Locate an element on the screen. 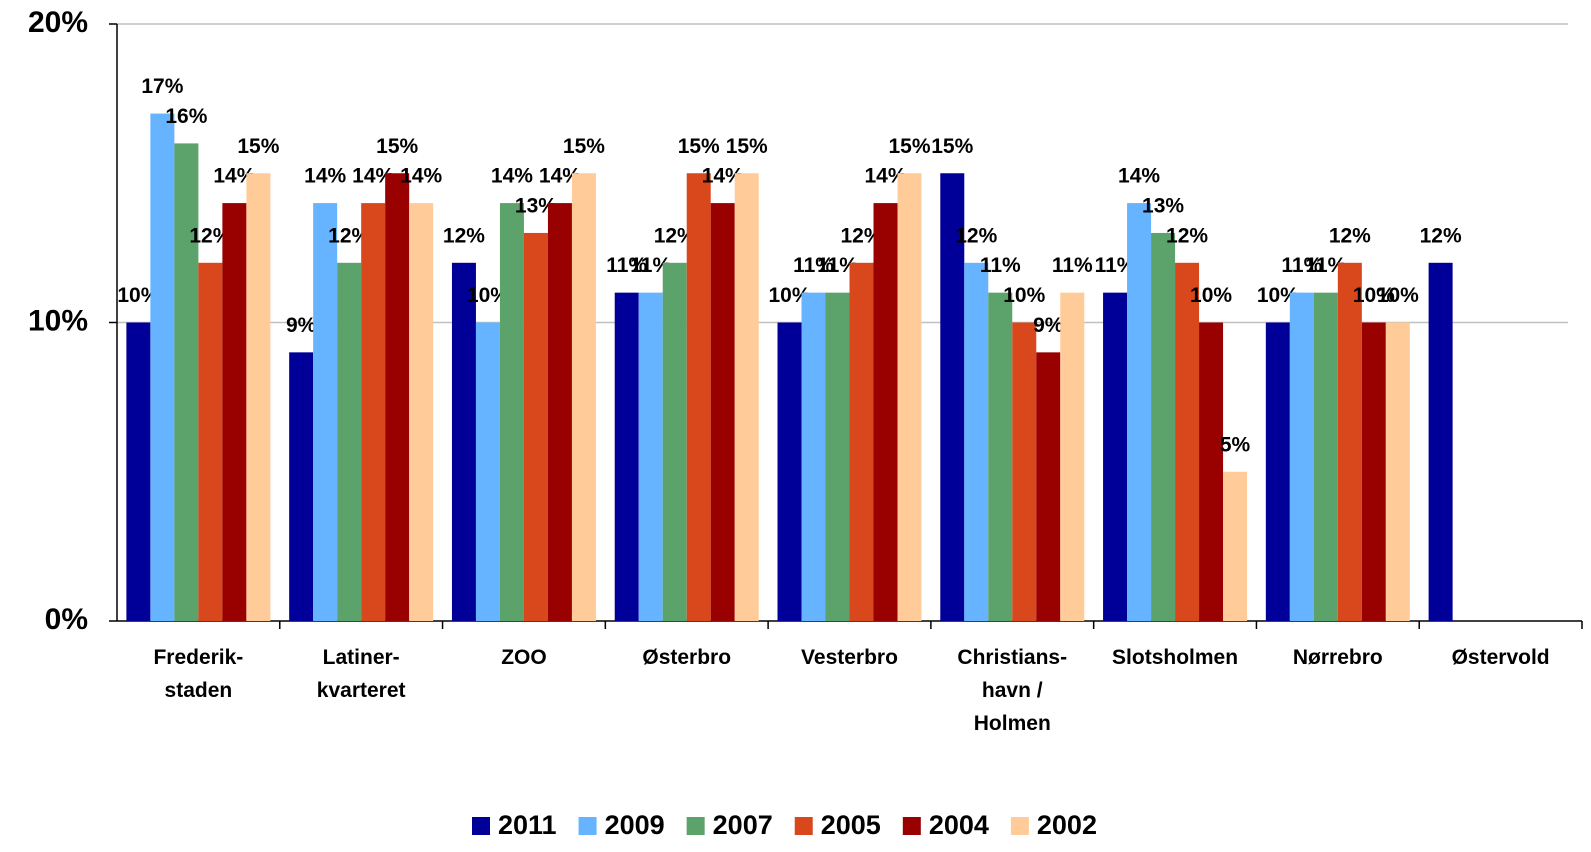  x-tick-label: Latiner-kvarteret is located at coordinates (361, 674).